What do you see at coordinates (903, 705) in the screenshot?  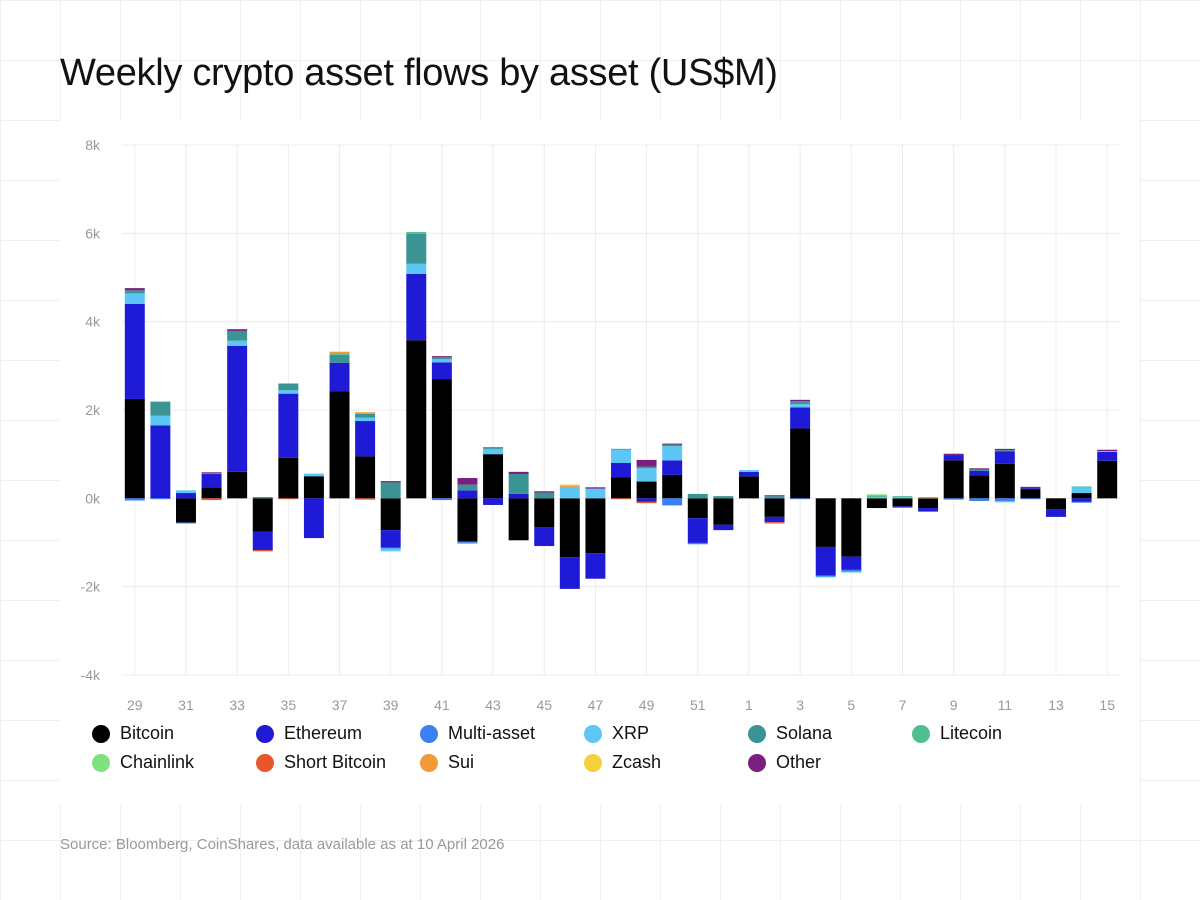 I see `x-tick-label: 7` at bounding box center [903, 705].